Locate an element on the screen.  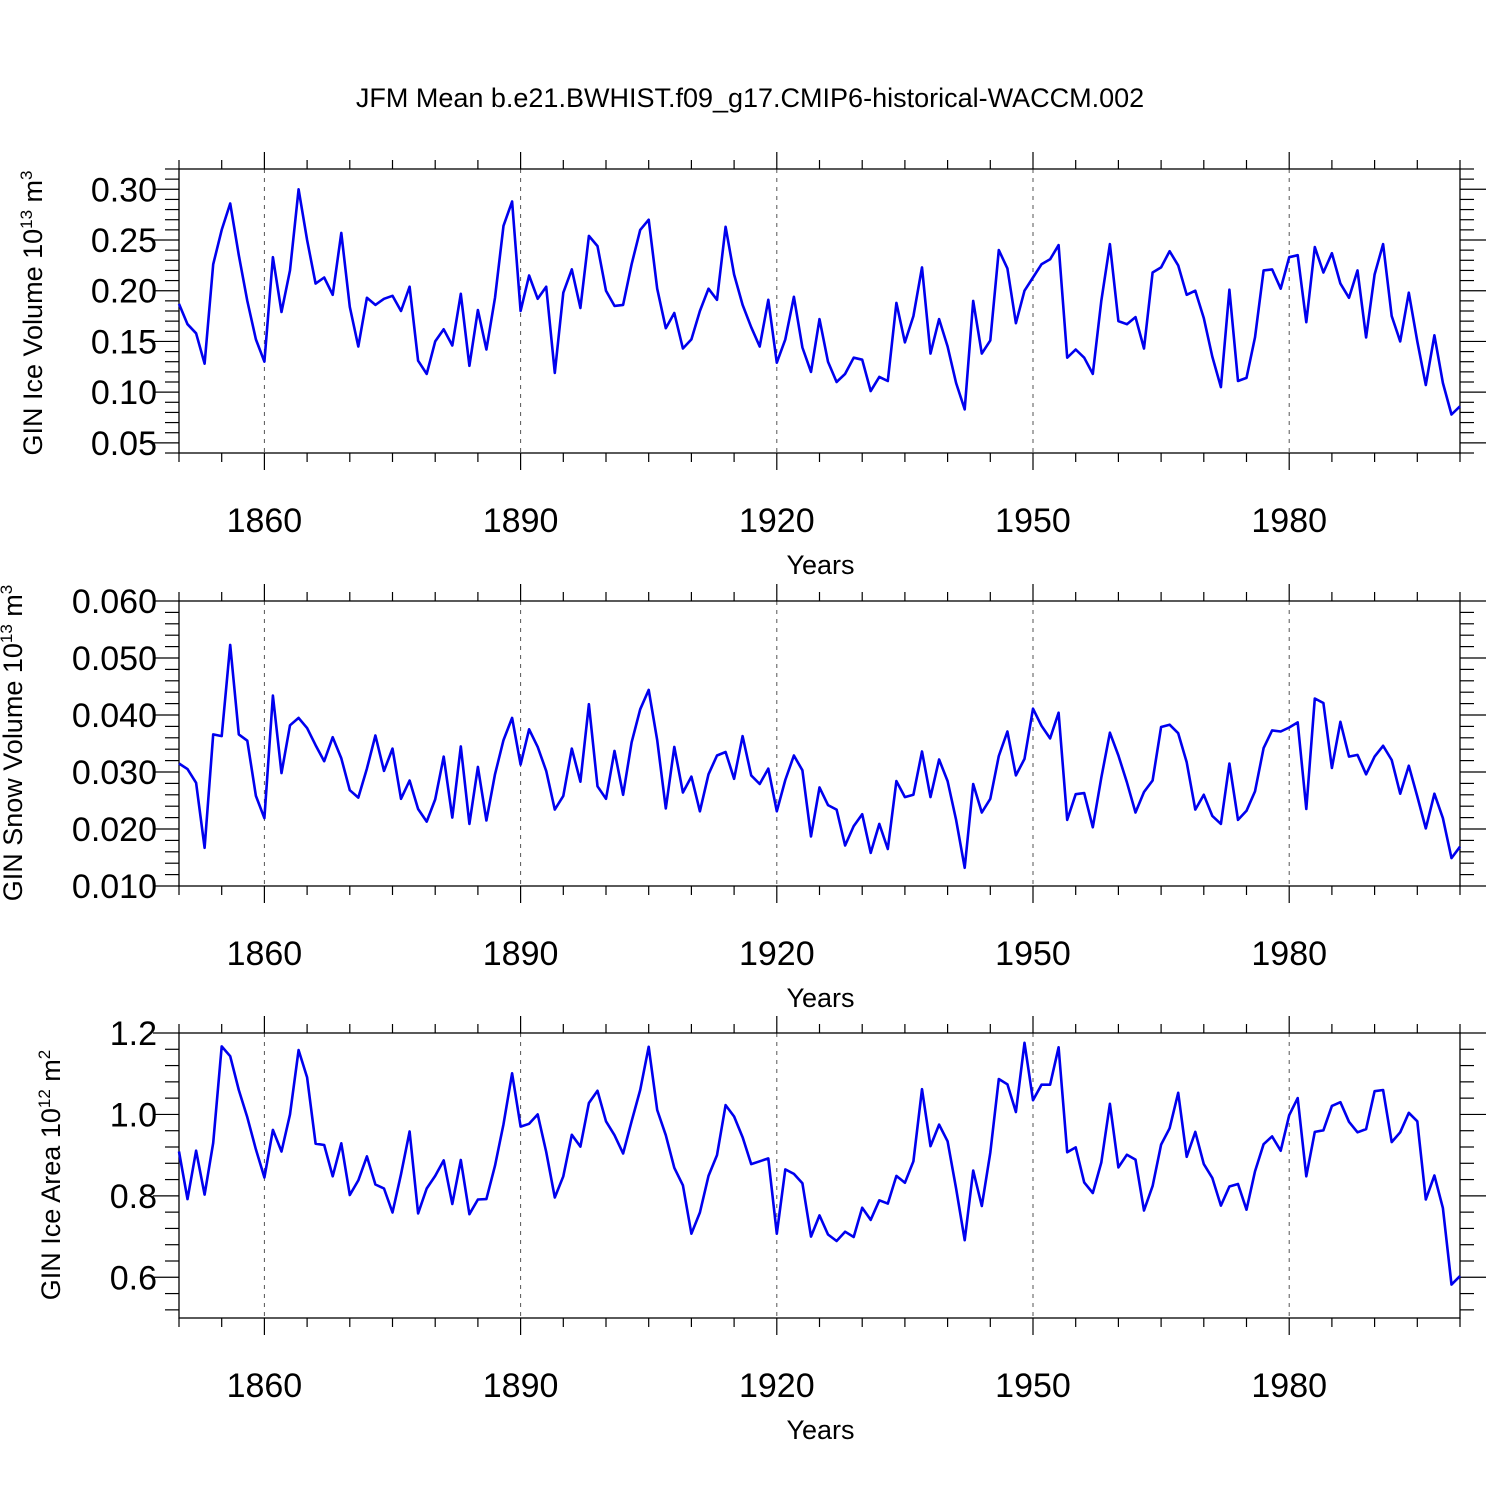
y-tick-label: 1.0 is located at coordinates (133, 1115).